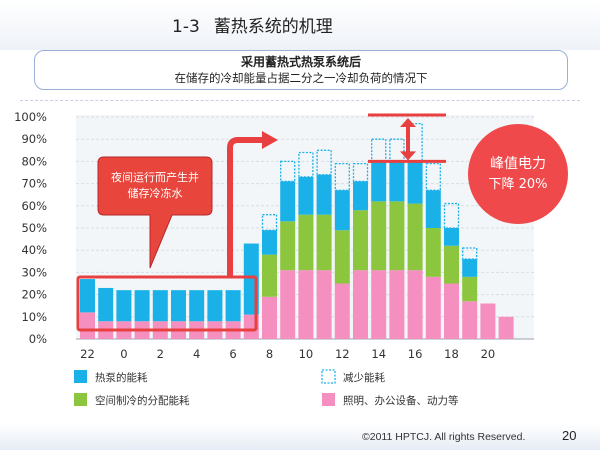 This screenshot has height=450, width=600. I want to click on title-text: 蓄热系统的机理, so click(273, 27).